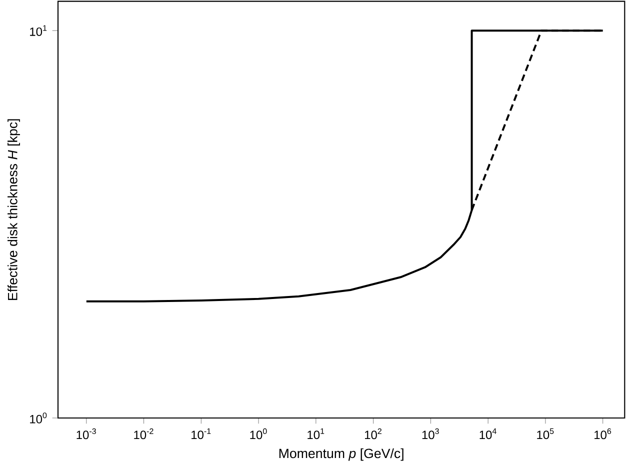 The width and height of the screenshot is (626, 467). What do you see at coordinates (316, 434) in the screenshot?
I see `x-tick-label: 10$^{1}$` at bounding box center [316, 434].